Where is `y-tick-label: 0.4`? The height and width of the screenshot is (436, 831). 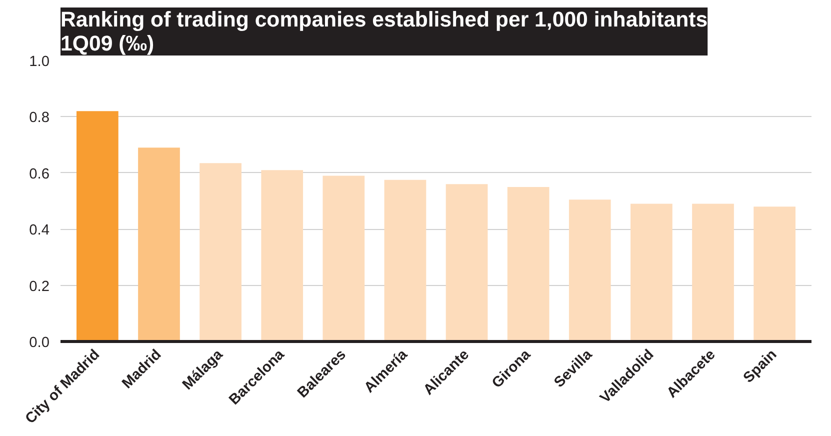 y-tick-label: 0.4 is located at coordinates (39, 230).